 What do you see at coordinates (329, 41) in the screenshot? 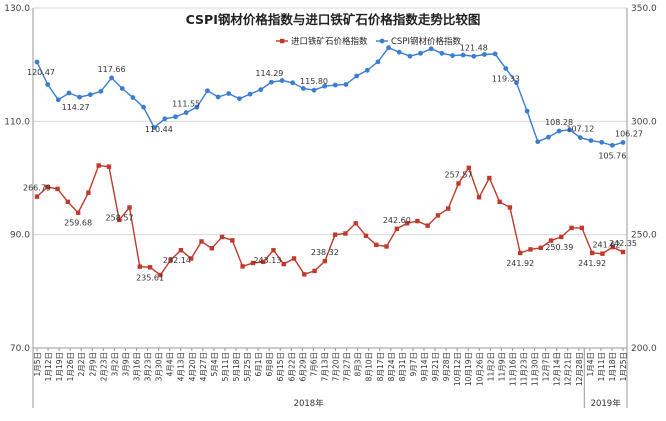
I see `legend-entry: 进口铁矿石价格指数` at bounding box center [329, 41].